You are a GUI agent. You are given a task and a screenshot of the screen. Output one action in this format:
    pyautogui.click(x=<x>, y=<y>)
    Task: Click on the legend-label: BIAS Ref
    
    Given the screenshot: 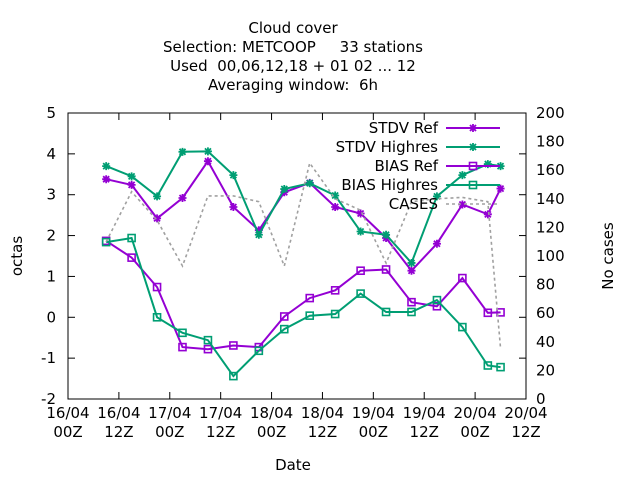 What is the action you would take?
    pyautogui.click(x=406, y=166)
    